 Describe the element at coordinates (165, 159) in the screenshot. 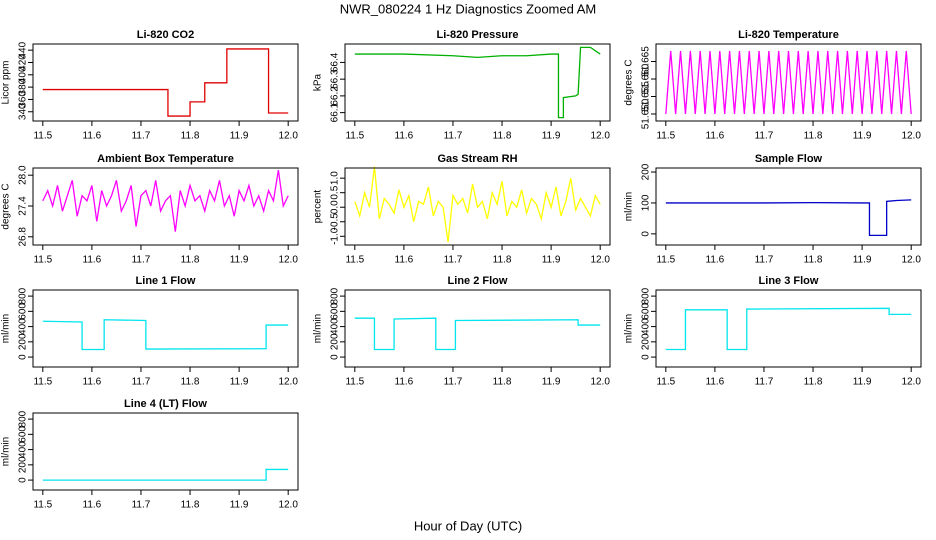

I see `panel-title: Ambient Box Temperature` at that location.